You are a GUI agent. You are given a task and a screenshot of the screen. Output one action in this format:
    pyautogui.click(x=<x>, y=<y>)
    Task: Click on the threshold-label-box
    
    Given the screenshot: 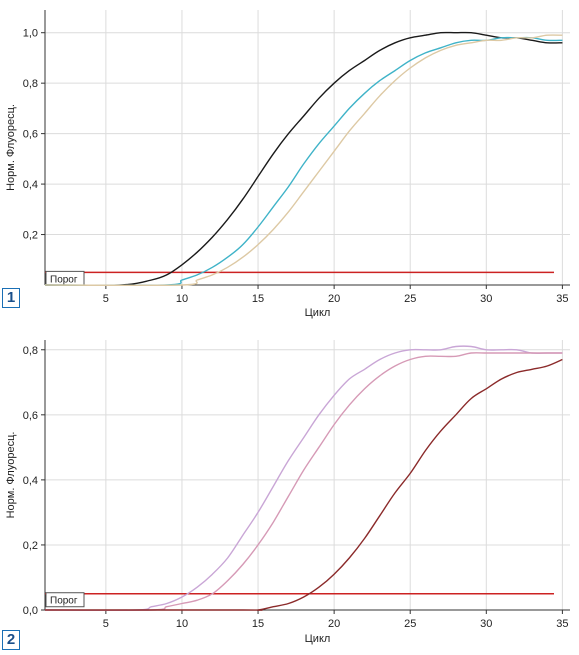 What is the action you would take?
    pyautogui.click(x=65, y=600)
    